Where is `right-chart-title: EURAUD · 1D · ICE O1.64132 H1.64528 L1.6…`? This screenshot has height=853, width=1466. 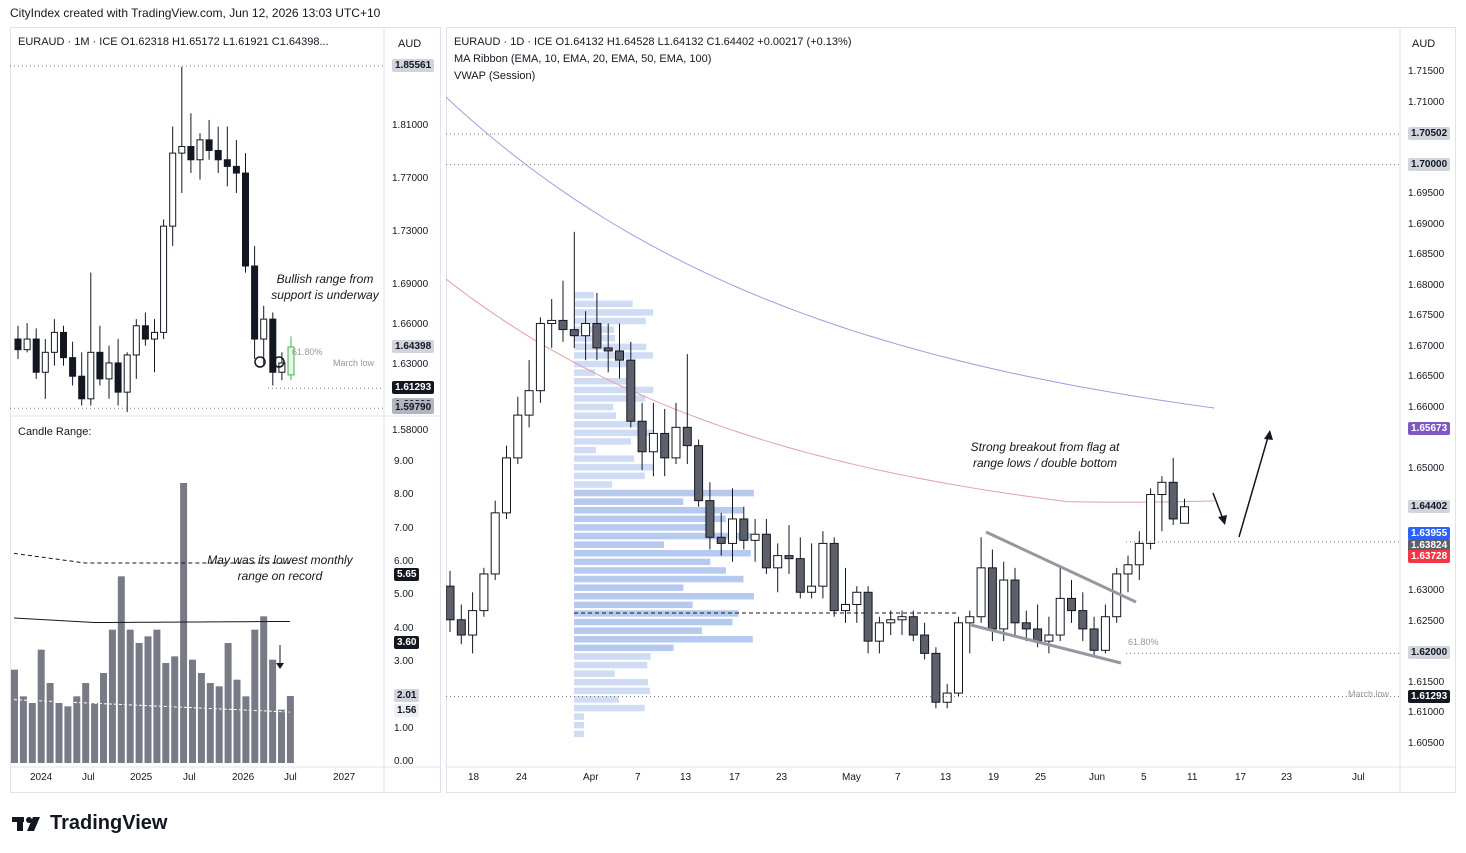
right-chart-title: EURAUD · 1D · ICE O1.64132 H1.64528 L1.6… is located at coordinates (653, 42).